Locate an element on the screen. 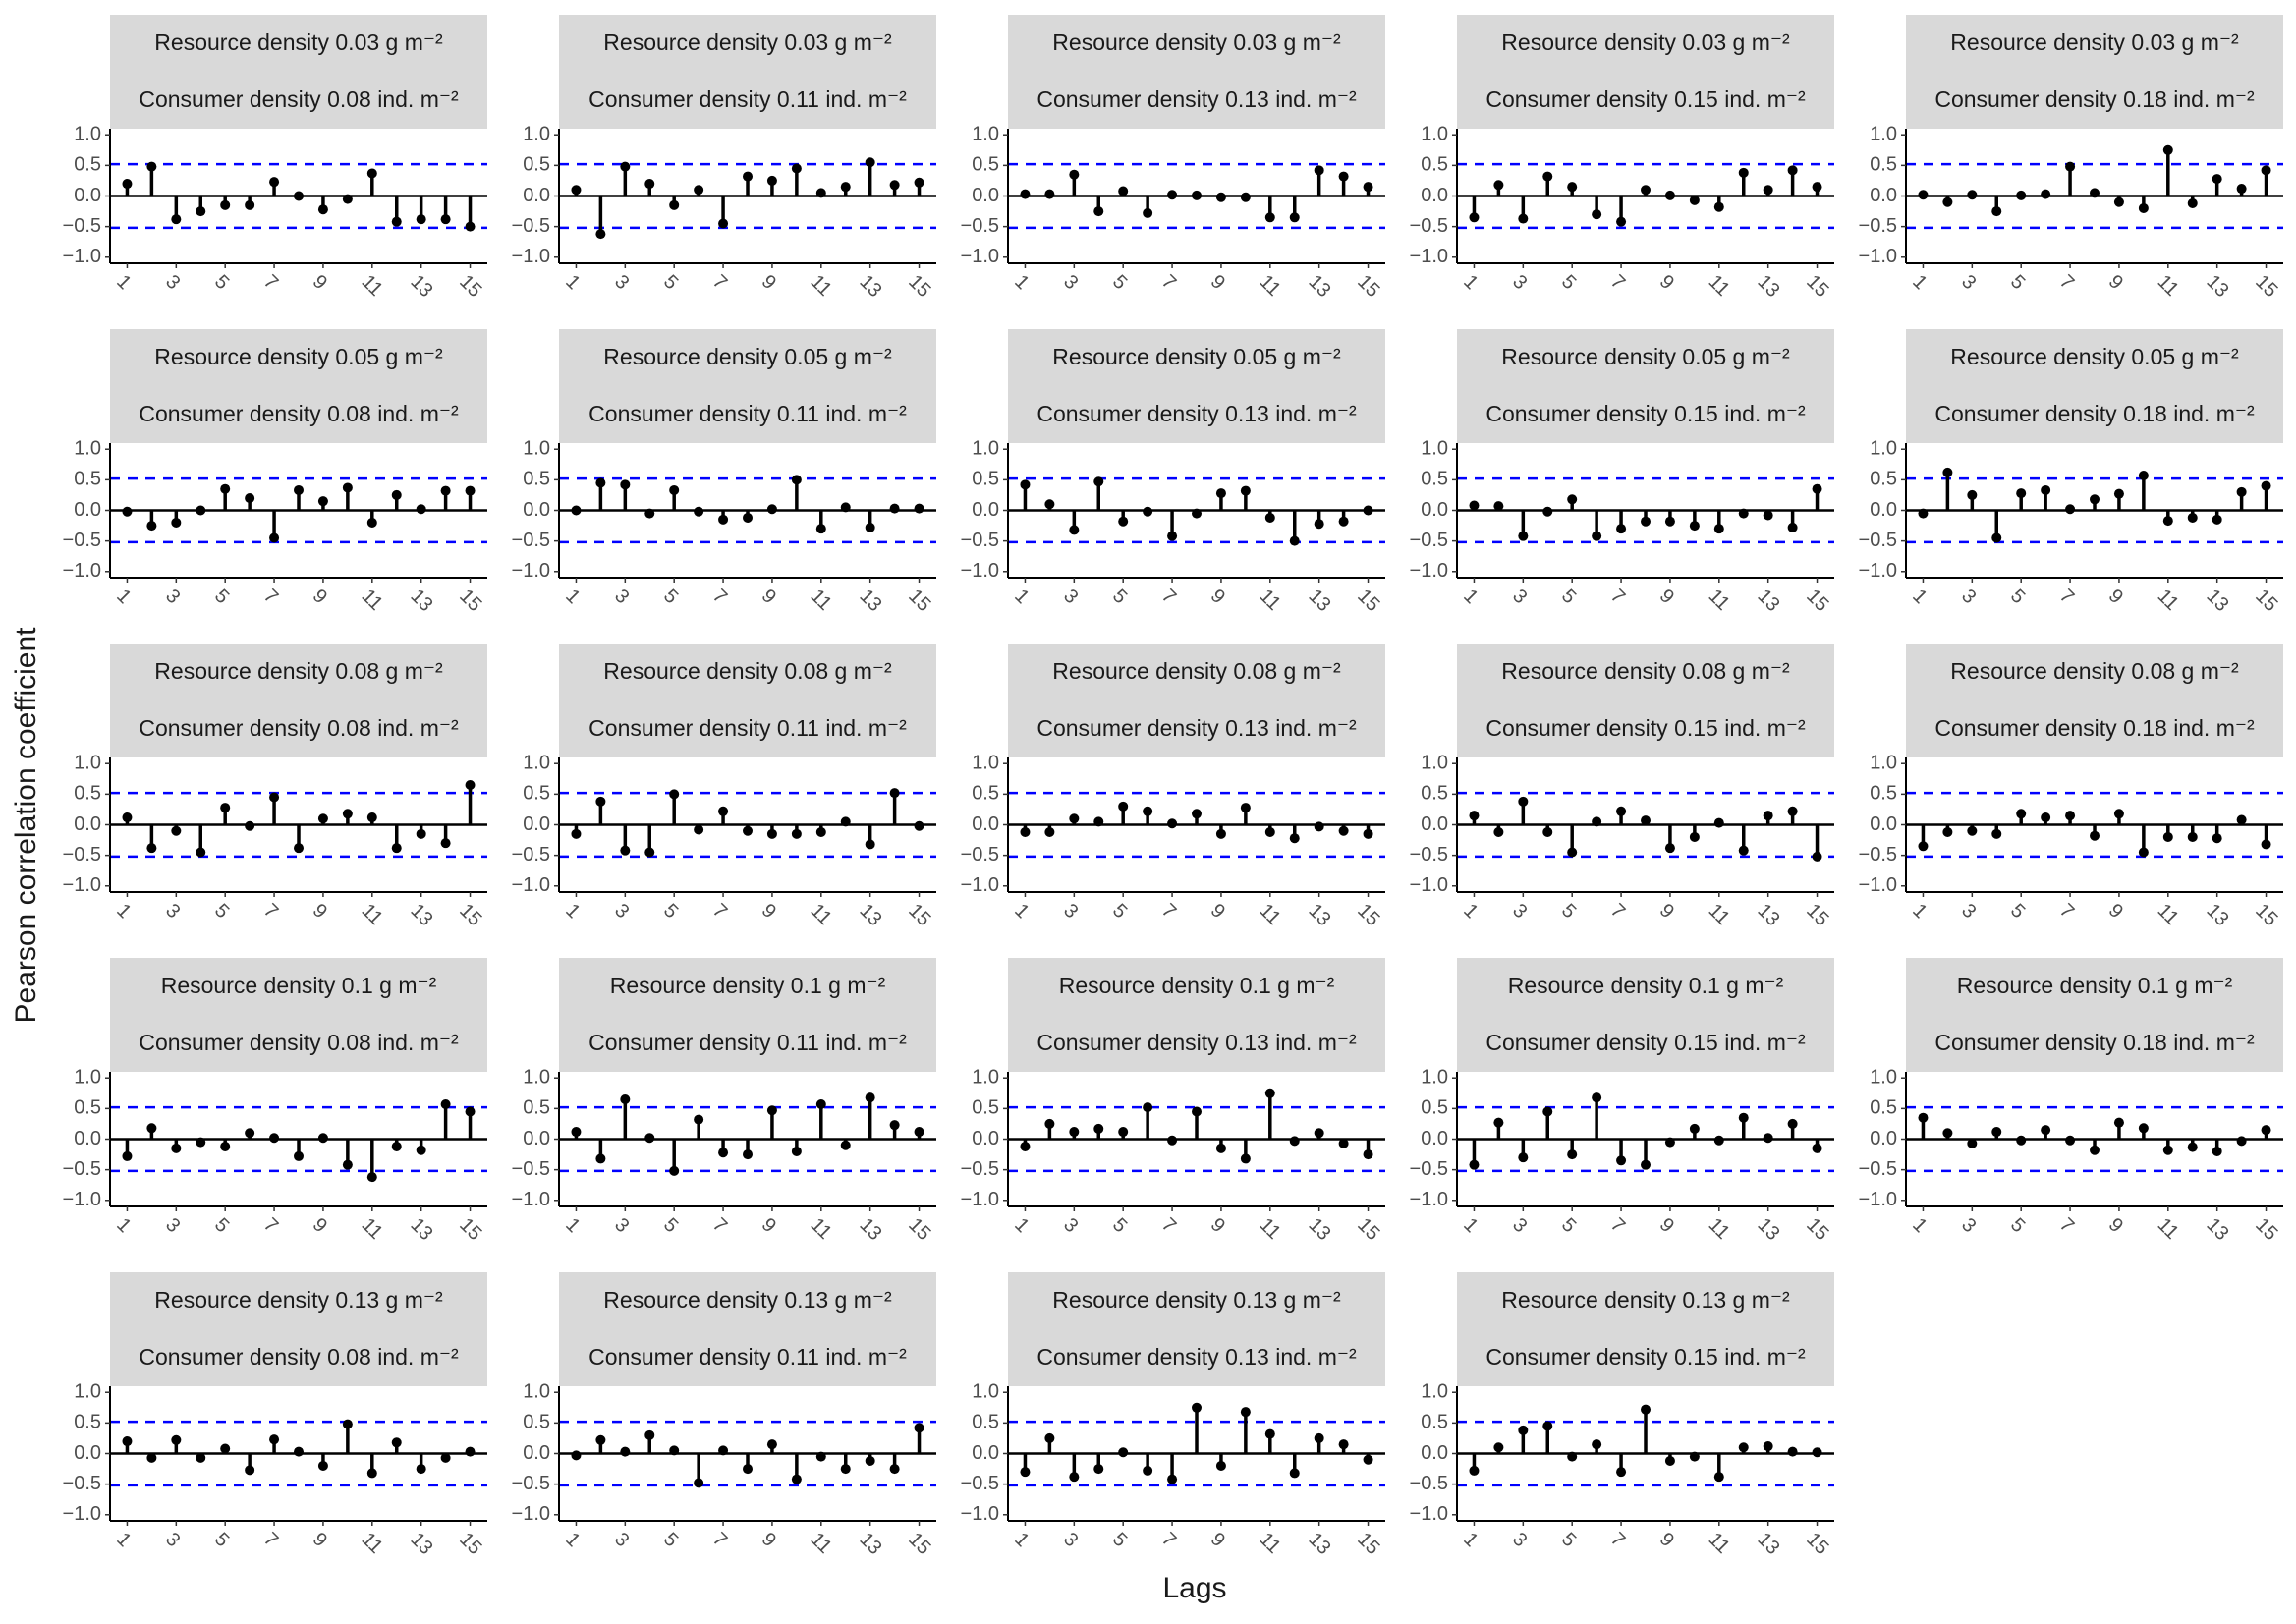 This screenshot has height=1624, width=2296. strip-label: Consumer density 0.15 ind. m⁻² is located at coordinates (1645, 99).